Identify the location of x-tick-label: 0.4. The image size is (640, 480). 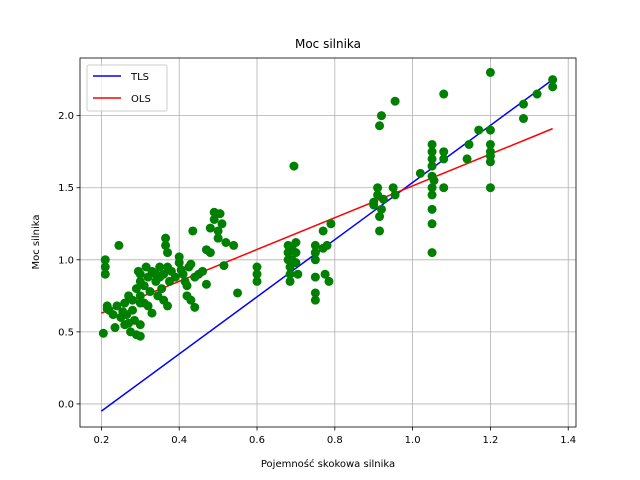
(179, 440).